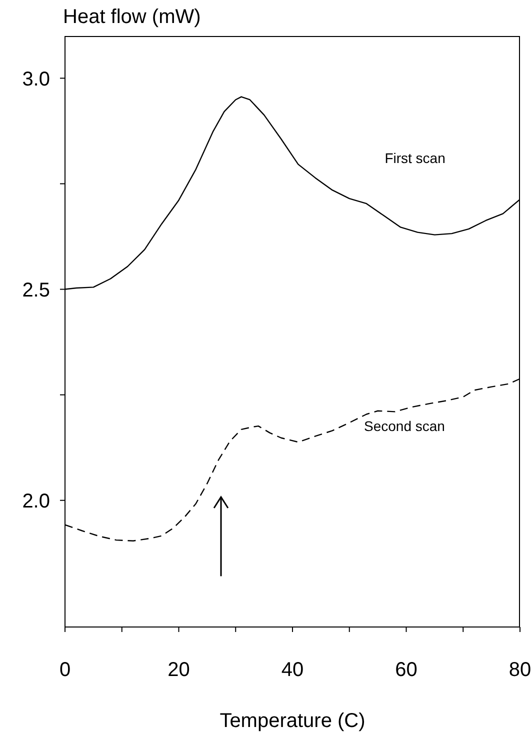 This screenshot has height=749, width=532. What do you see at coordinates (36, 501) in the screenshot?
I see `y-tick-label: 2.0` at bounding box center [36, 501].